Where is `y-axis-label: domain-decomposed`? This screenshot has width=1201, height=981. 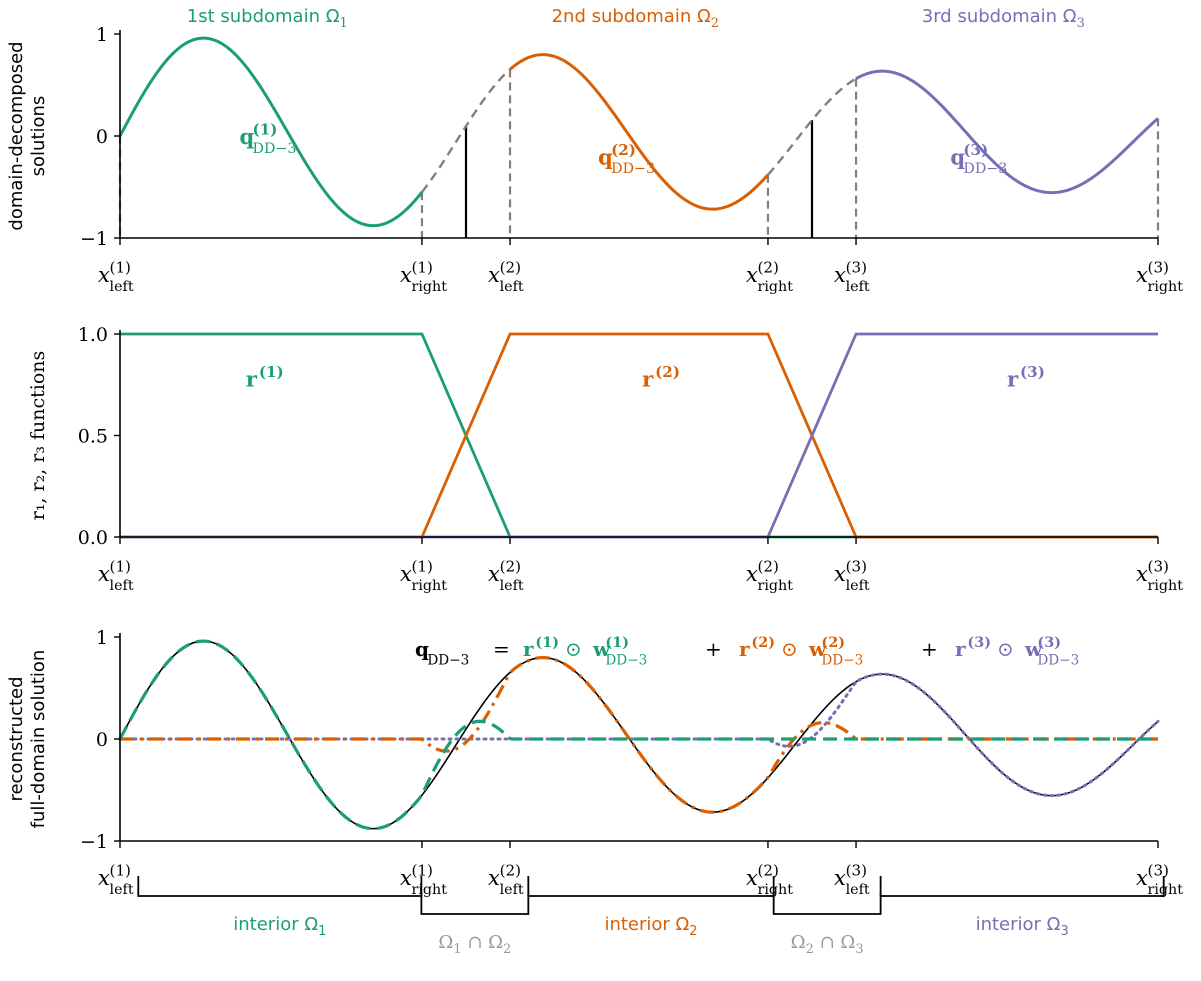
y-axis-label: domain-decomposed is located at coordinates (16, 135).